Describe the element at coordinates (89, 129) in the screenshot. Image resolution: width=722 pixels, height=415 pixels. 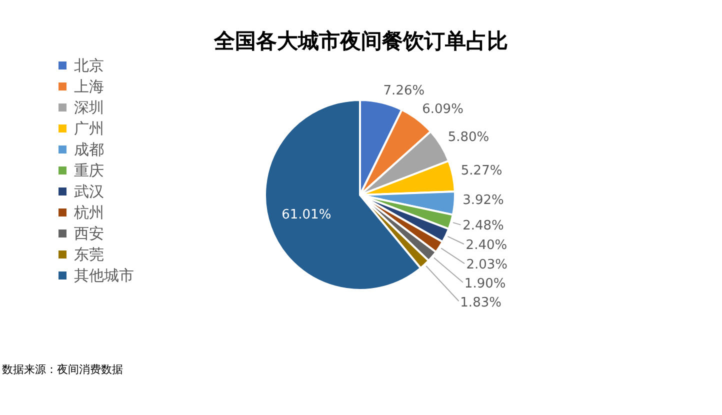
I see `legend-label: 广州` at that location.